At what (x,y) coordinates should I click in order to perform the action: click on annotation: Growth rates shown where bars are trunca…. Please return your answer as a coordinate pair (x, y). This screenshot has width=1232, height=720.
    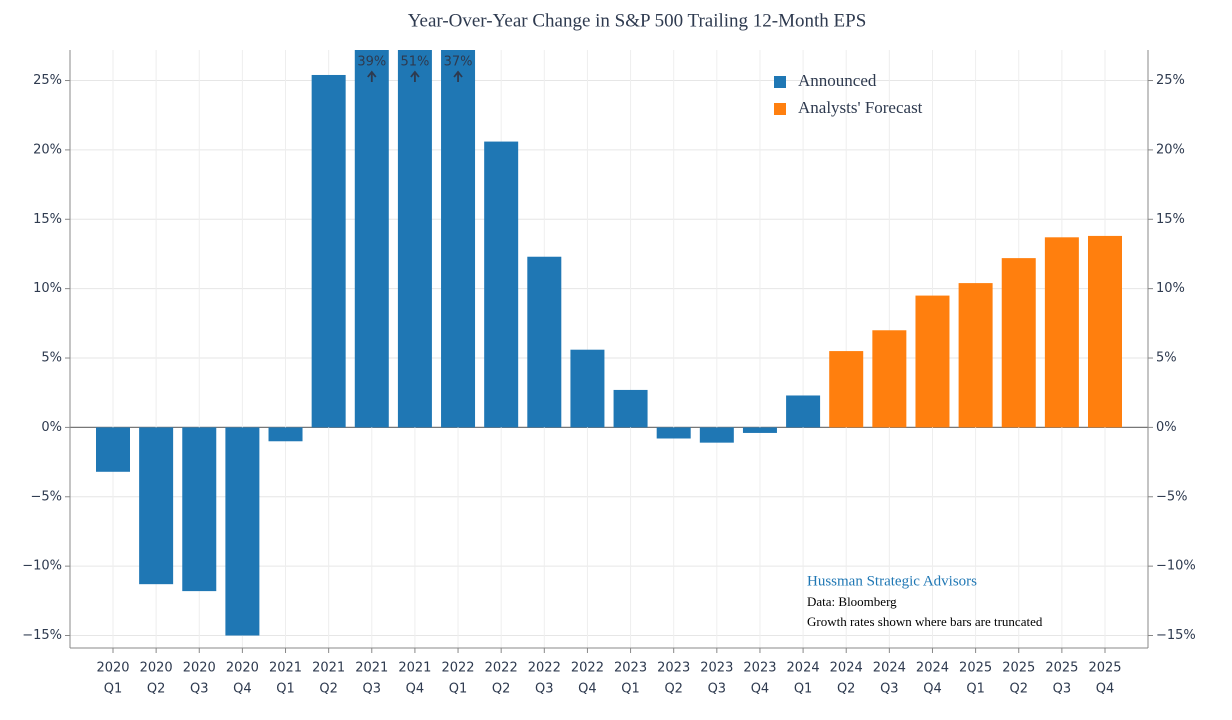
    Looking at the image, I should click on (925, 621).